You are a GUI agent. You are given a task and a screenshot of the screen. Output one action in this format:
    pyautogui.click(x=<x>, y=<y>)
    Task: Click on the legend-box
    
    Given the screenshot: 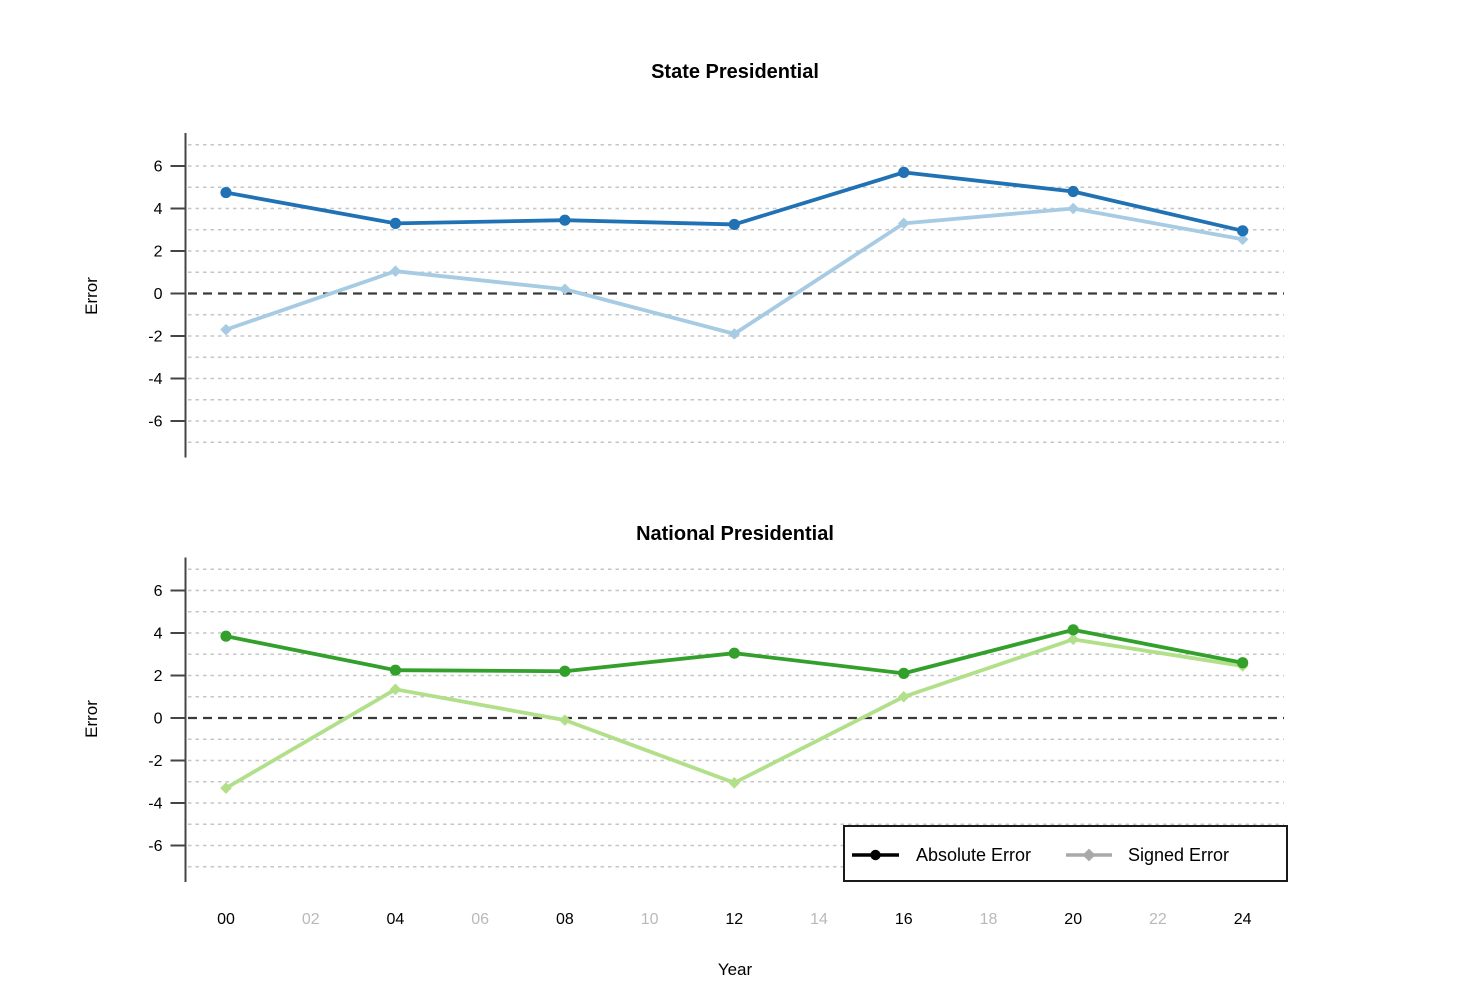 What is the action you would take?
    pyautogui.click(x=1065, y=853)
    